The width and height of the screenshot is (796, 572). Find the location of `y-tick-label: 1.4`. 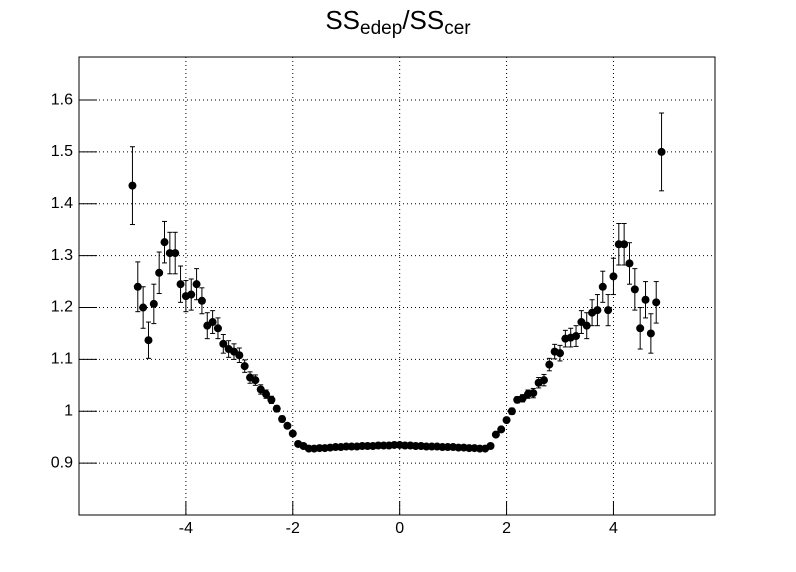

y-tick-label: 1.4 is located at coordinates (62, 203).